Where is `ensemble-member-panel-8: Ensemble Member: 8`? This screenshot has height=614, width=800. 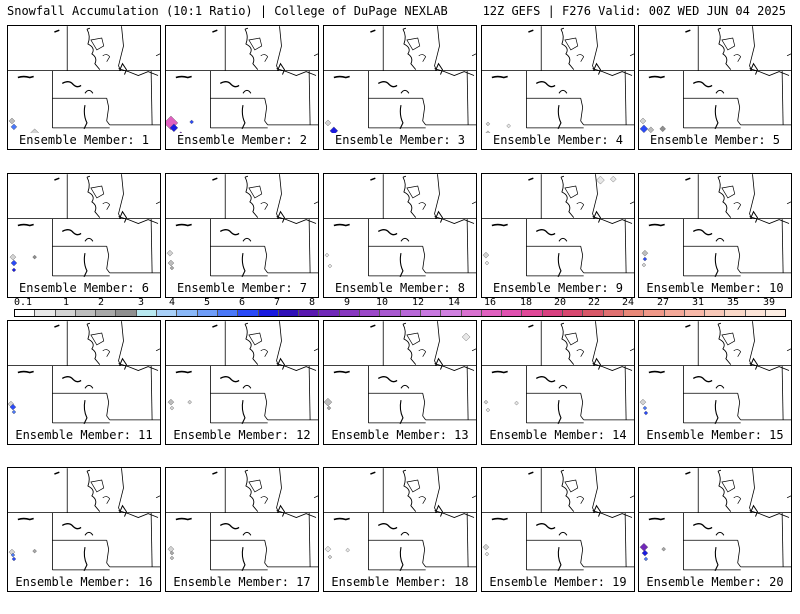
ensemble-member-panel-8: Ensemble Member: 8 is located at coordinates (400, 246).